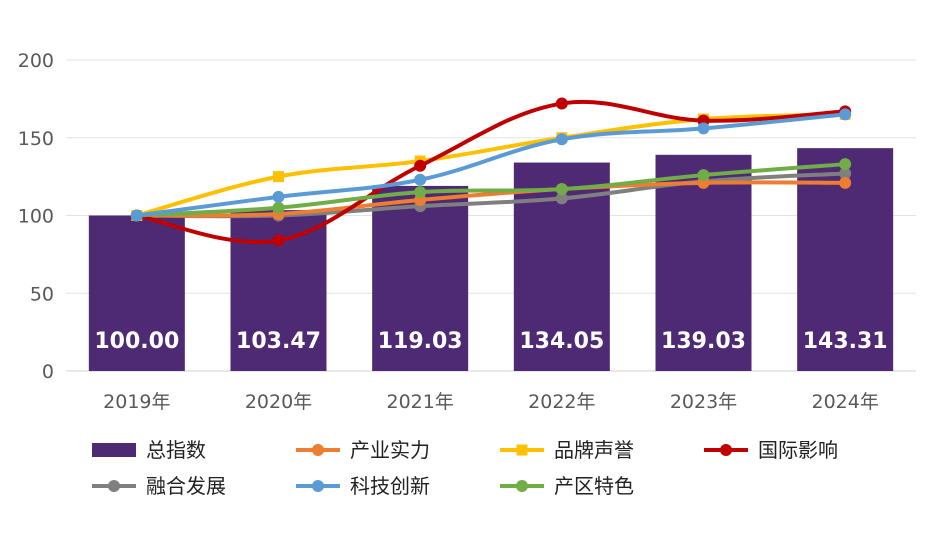 Image resolution: width=932 pixels, height=545 pixels. I want to click on legend-label: 科技创新, so click(390, 486).